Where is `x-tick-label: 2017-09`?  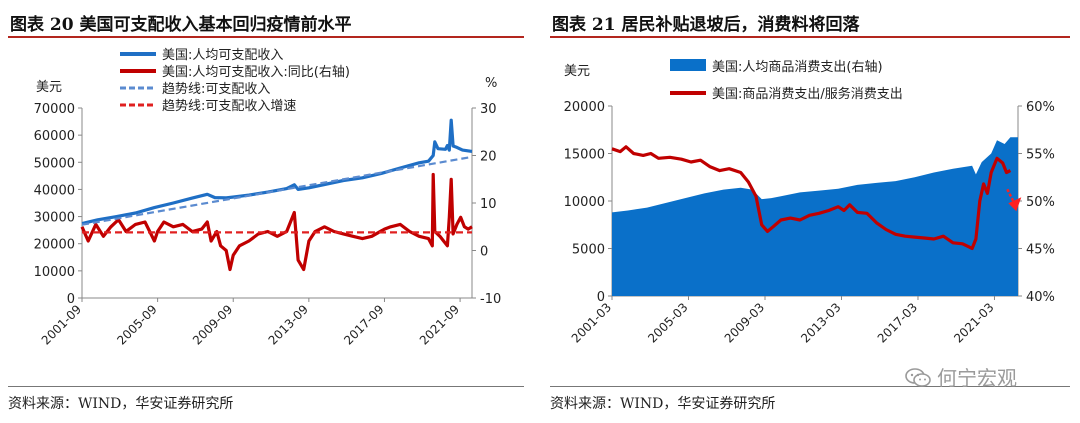 x-tick-label: 2017-09 is located at coordinates (363, 324).